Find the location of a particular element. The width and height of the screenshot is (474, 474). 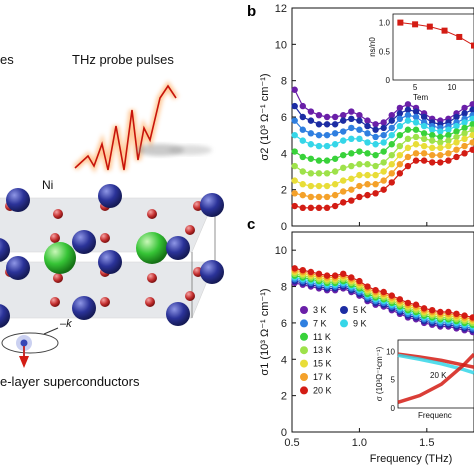

lattice-atoms is located at coordinates (112, 256).